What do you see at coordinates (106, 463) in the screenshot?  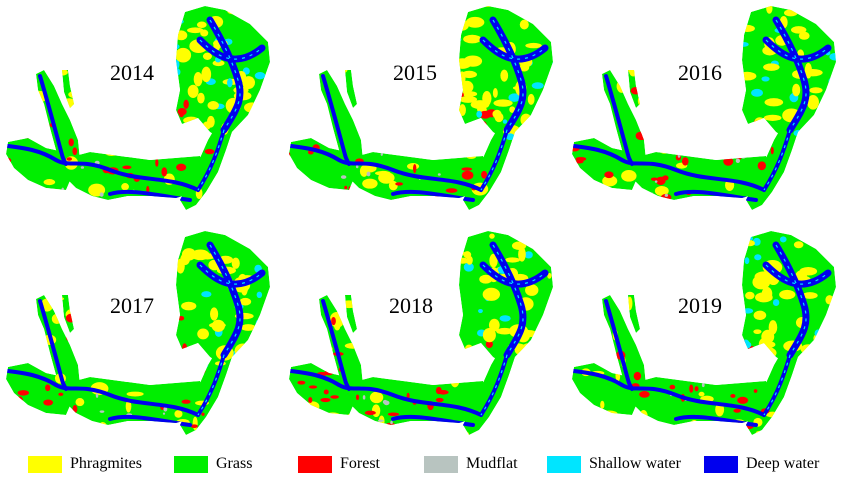 I see `legend-label: Phragmites` at bounding box center [106, 463].